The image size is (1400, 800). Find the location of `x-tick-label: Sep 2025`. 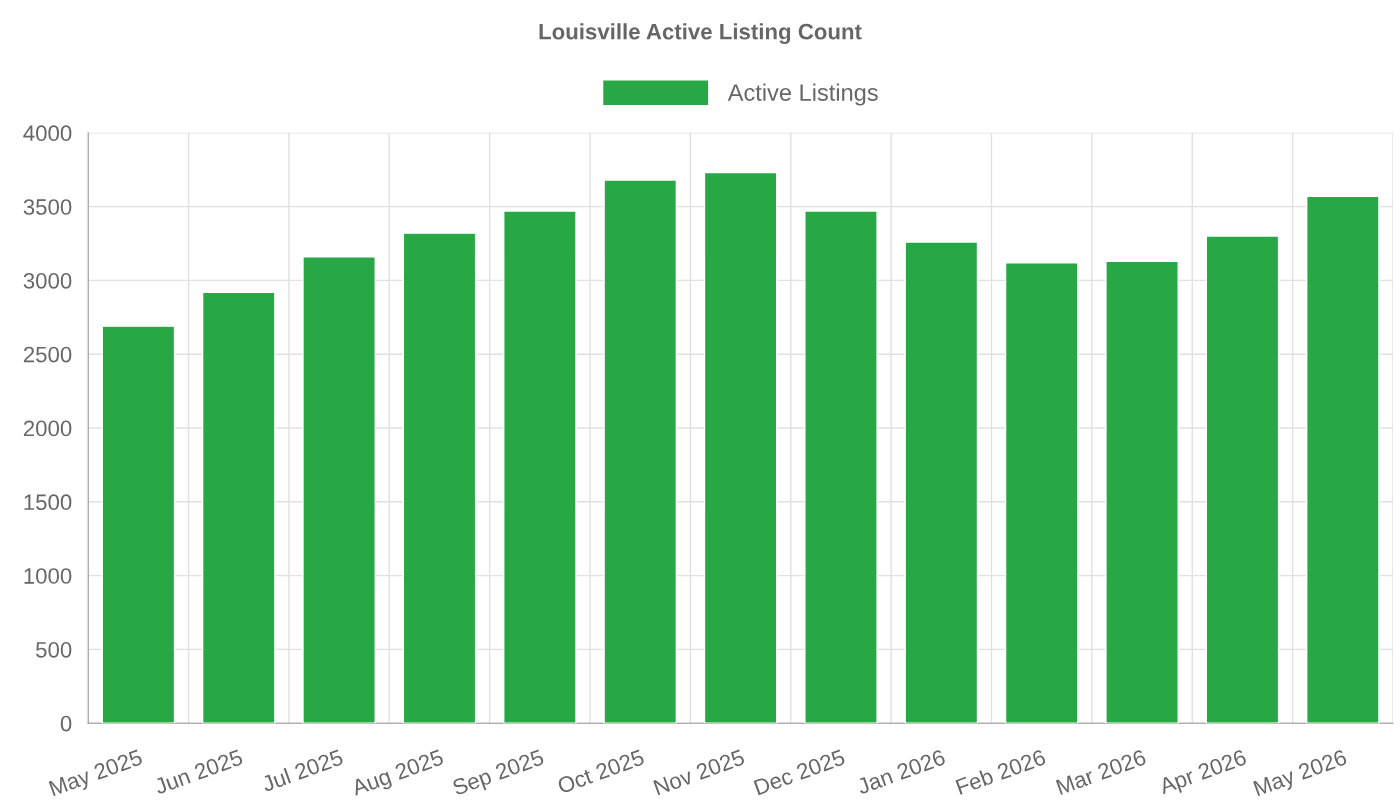

x-tick-label: Sep 2025 is located at coordinates (499, 774).